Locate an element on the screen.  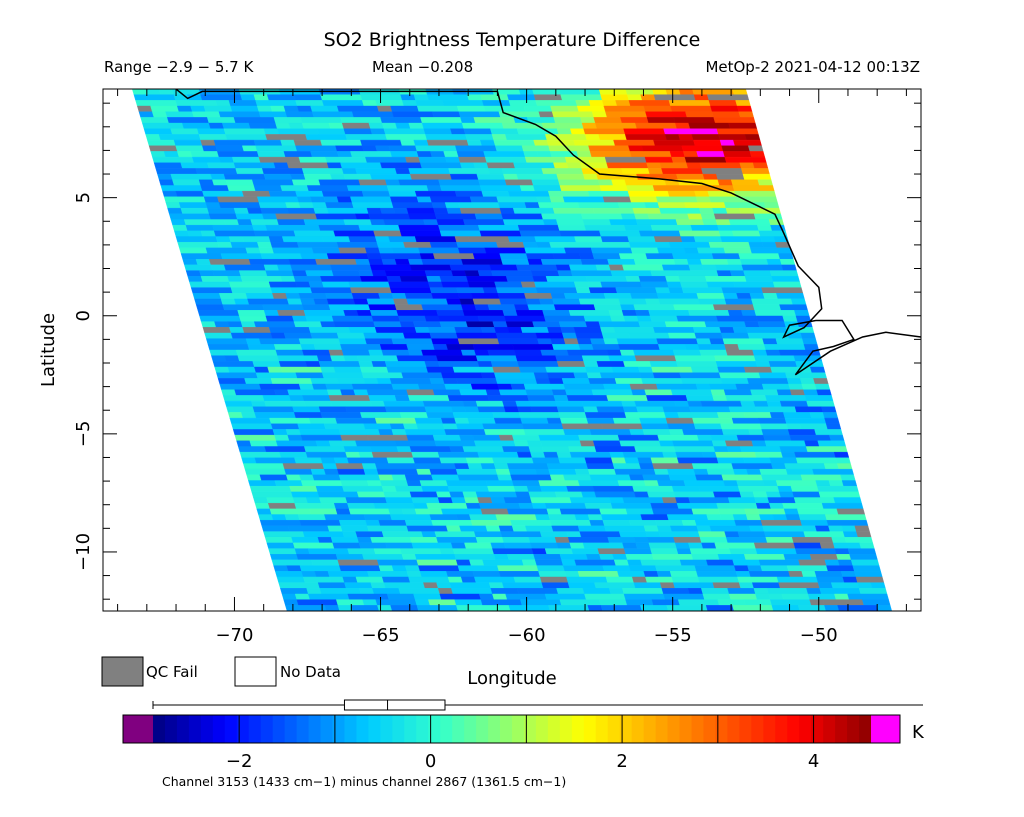
qc-fail-label: QC Fail is located at coordinates (172, 672).